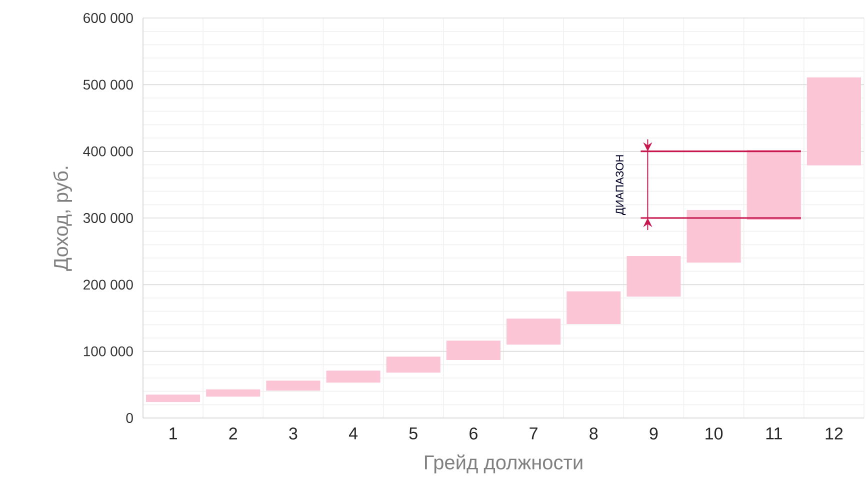 This screenshot has height=504, width=866. What do you see at coordinates (714, 434) in the screenshot?
I see `x-tick-label: 10` at bounding box center [714, 434].